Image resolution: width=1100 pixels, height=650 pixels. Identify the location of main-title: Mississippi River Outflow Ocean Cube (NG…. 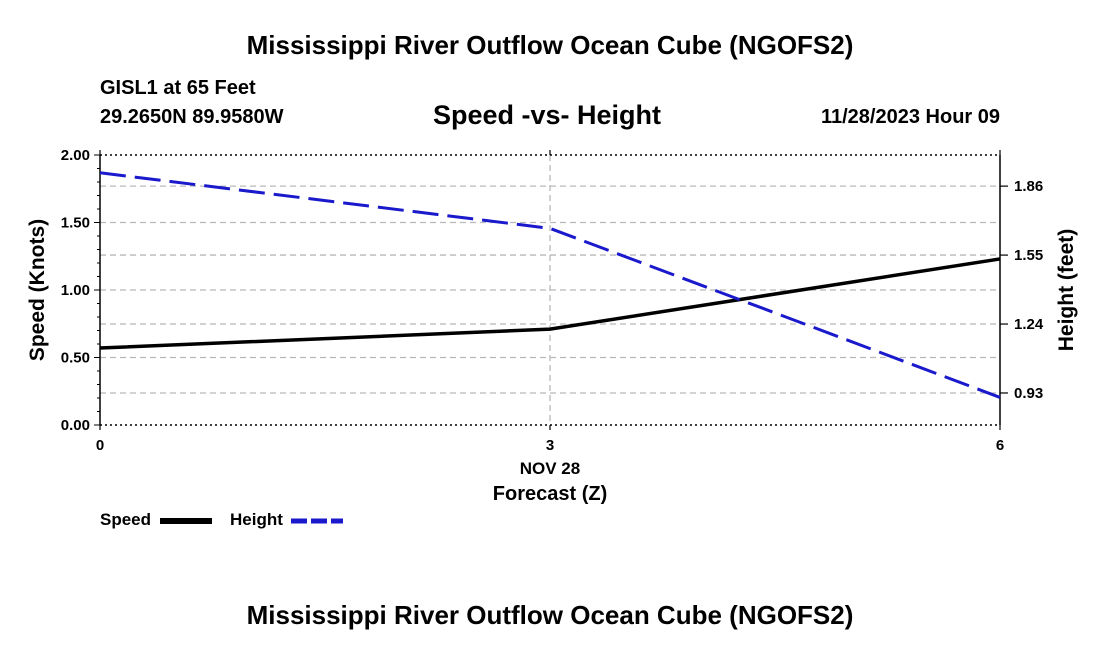
(550, 45).